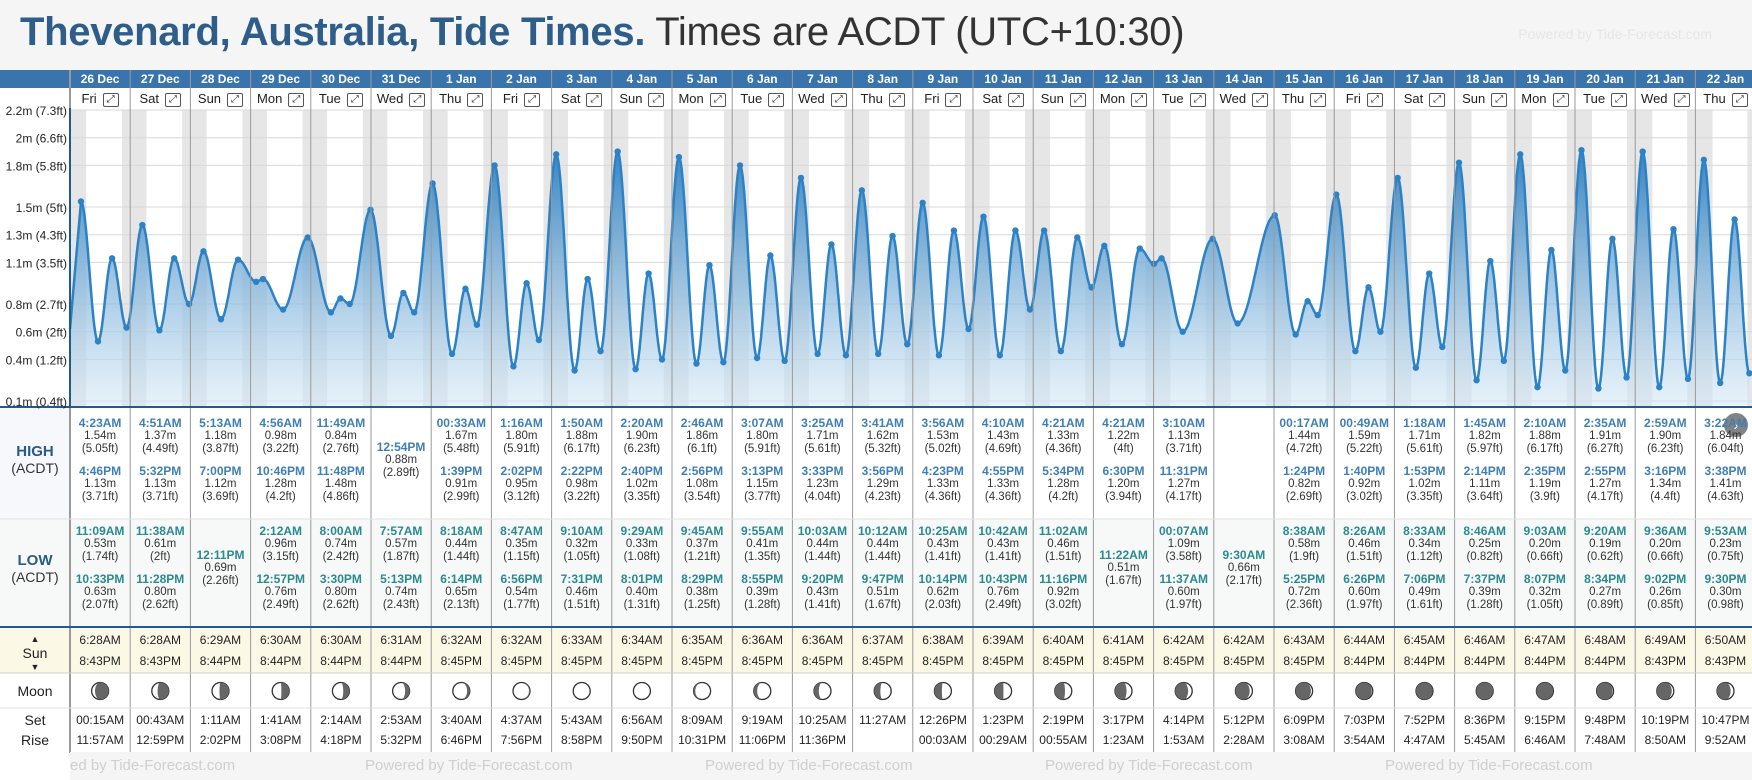 This screenshot has width=1752, height=780. I want to click on moonrise-time: 6:46AM, so click(1545, 740).